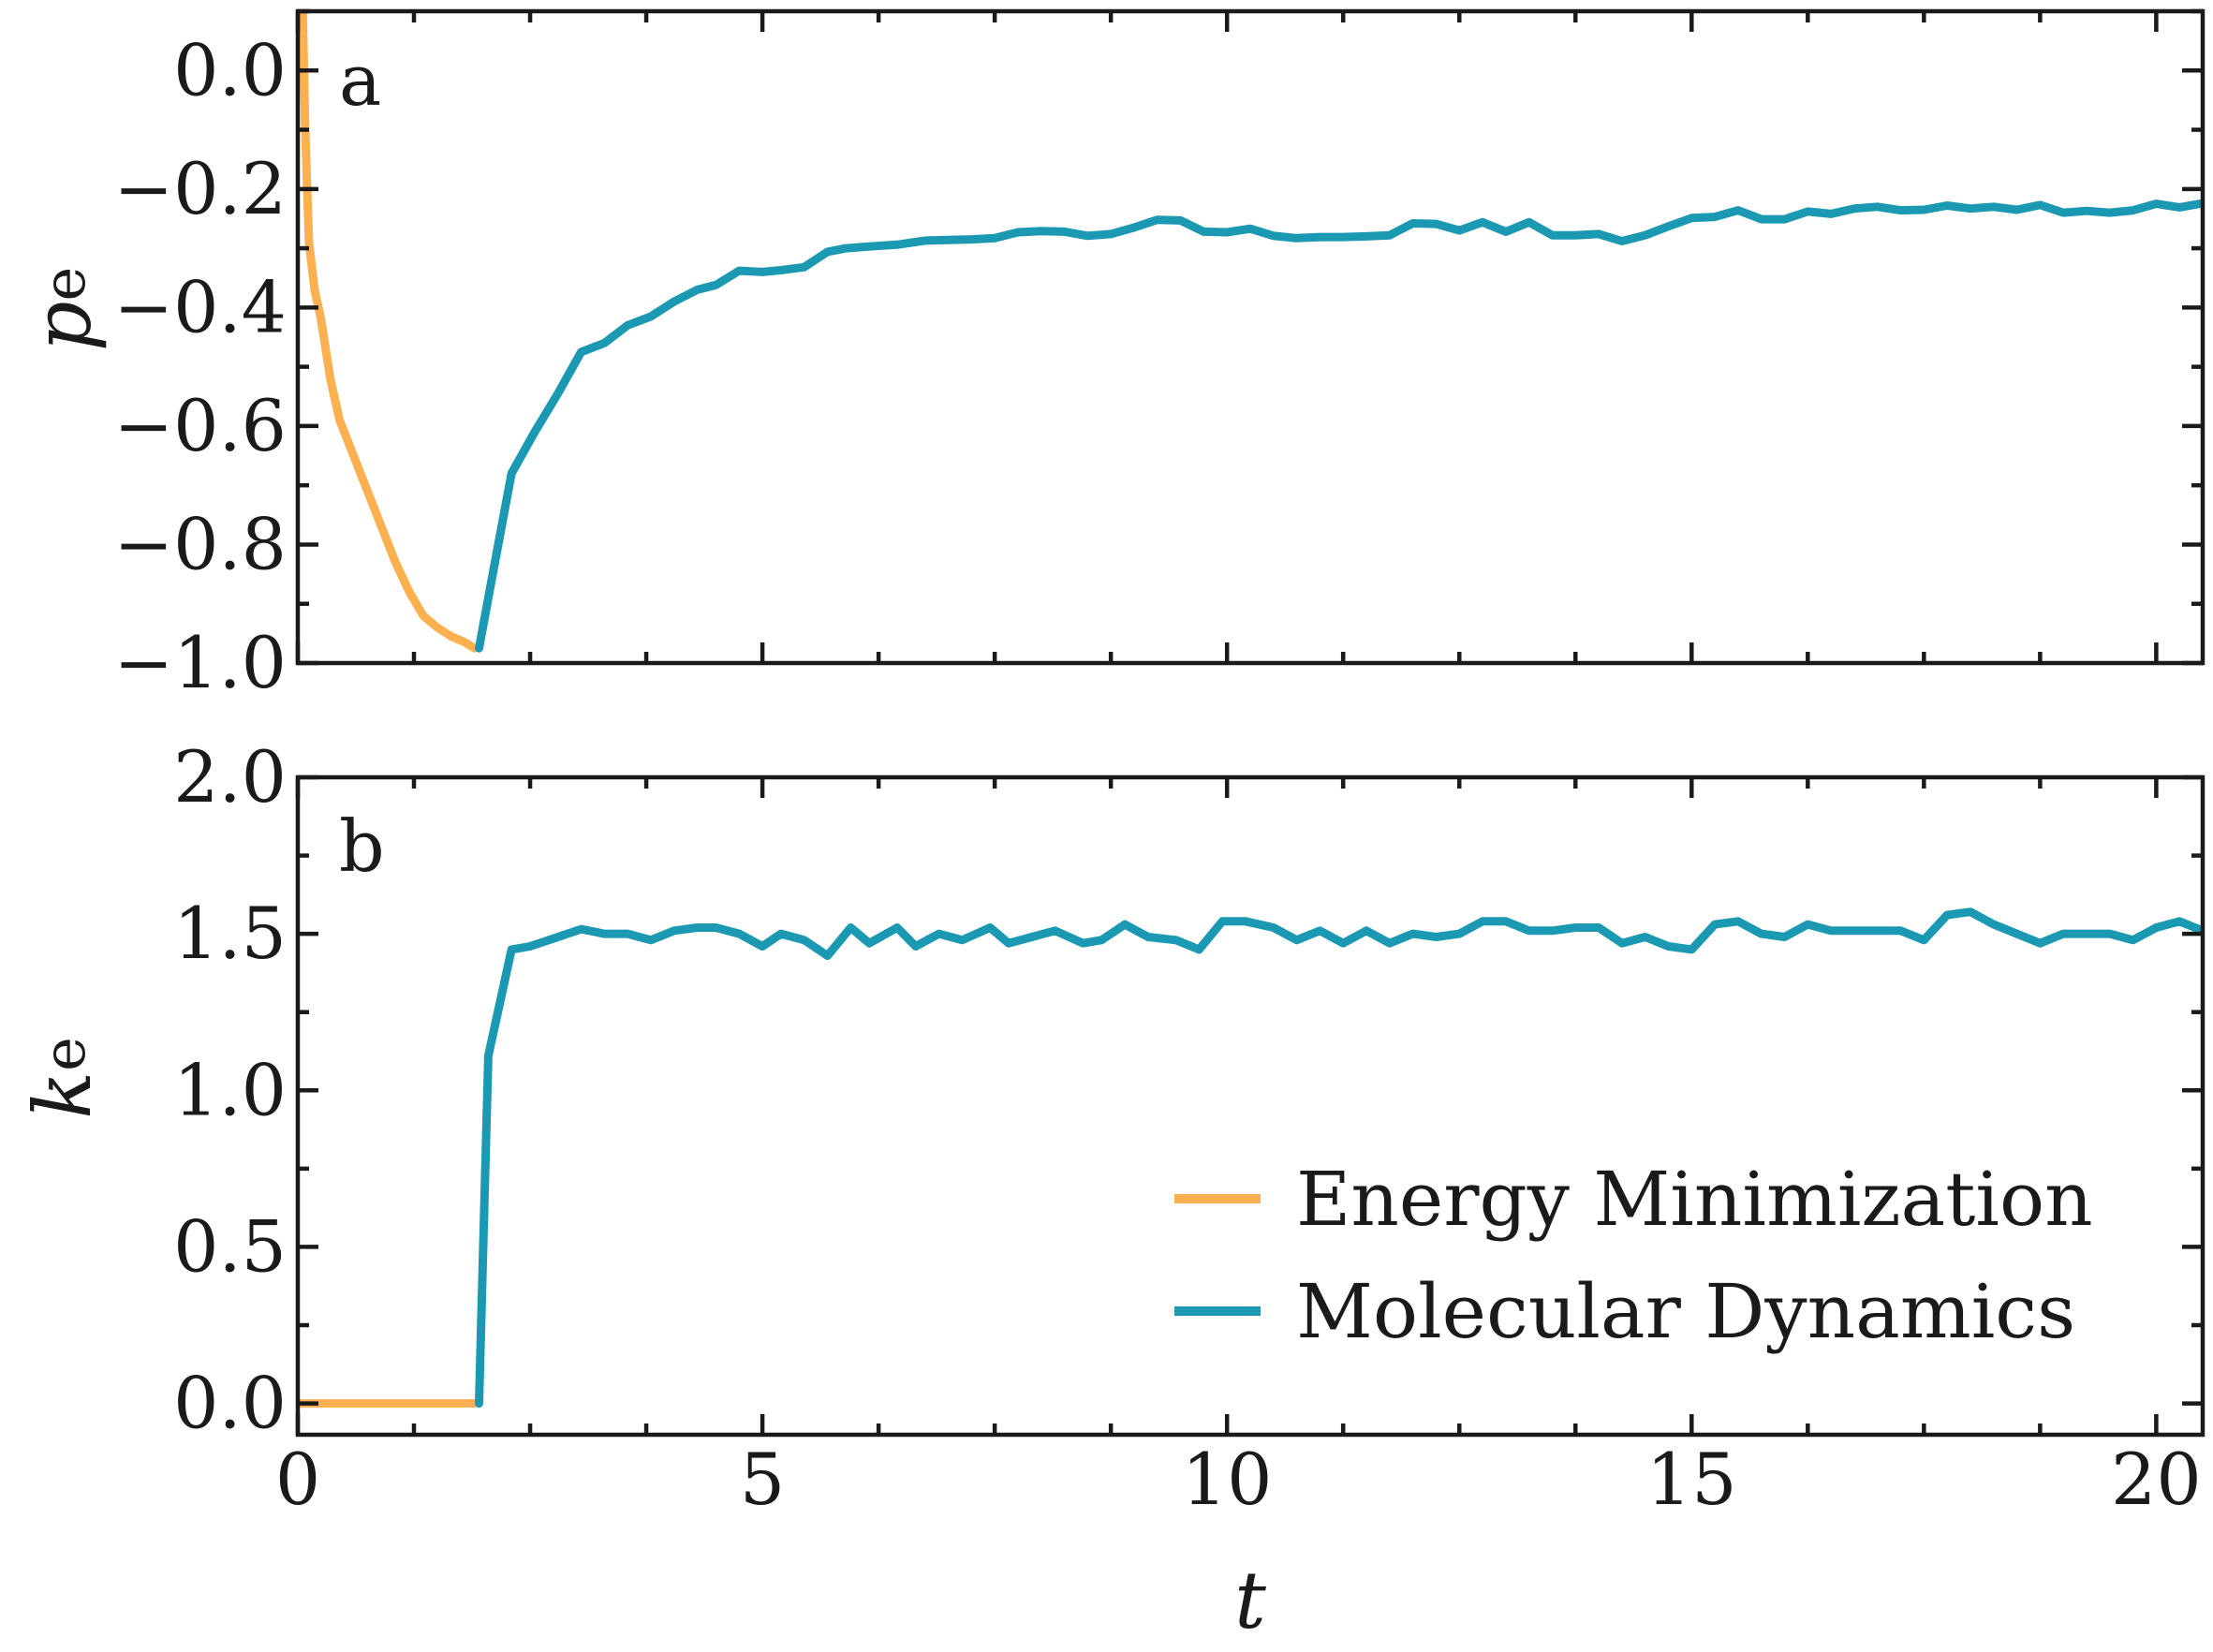 The height and width of the screenshot is (1652, 2213). I want to click on panel-b-y-tick-label: 2.0, so click(230, 777).